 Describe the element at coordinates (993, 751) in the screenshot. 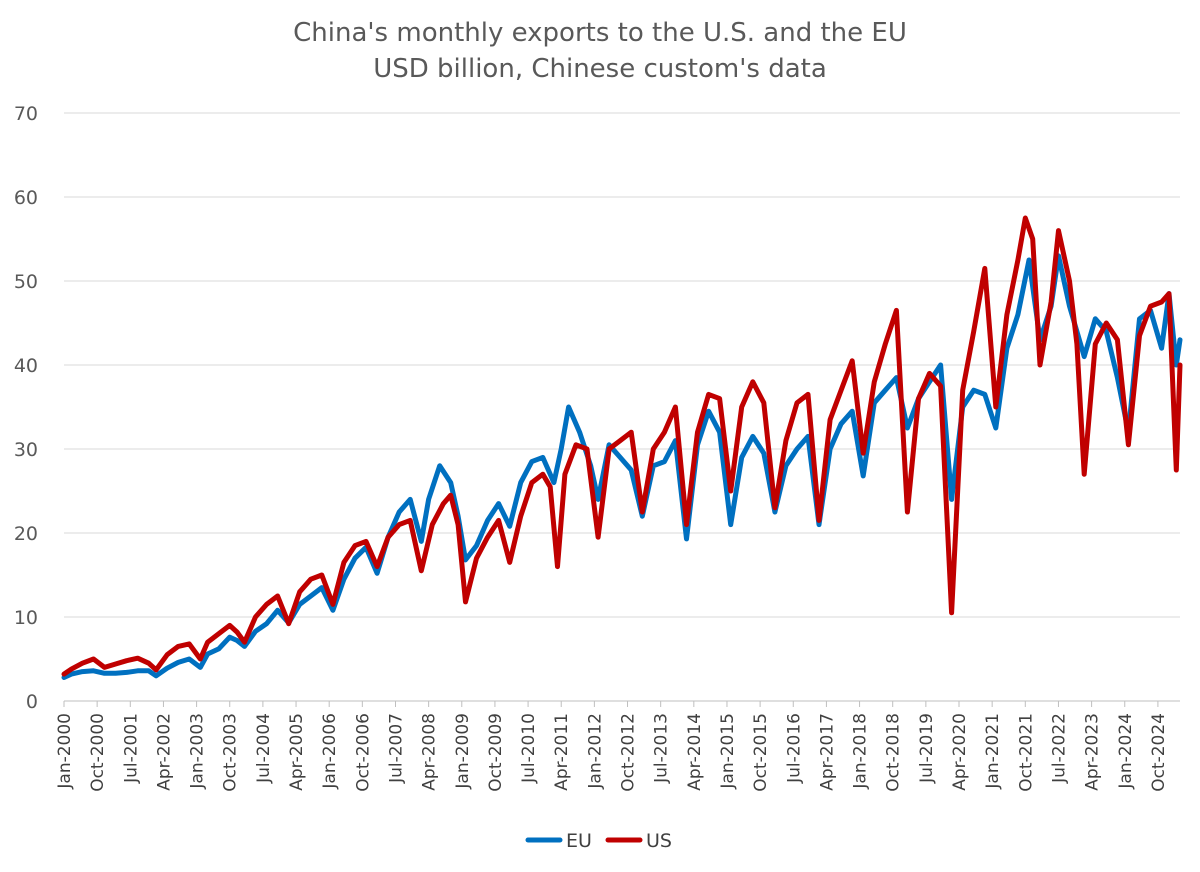

I see `x-tick-label: Jan-2021` at that location.